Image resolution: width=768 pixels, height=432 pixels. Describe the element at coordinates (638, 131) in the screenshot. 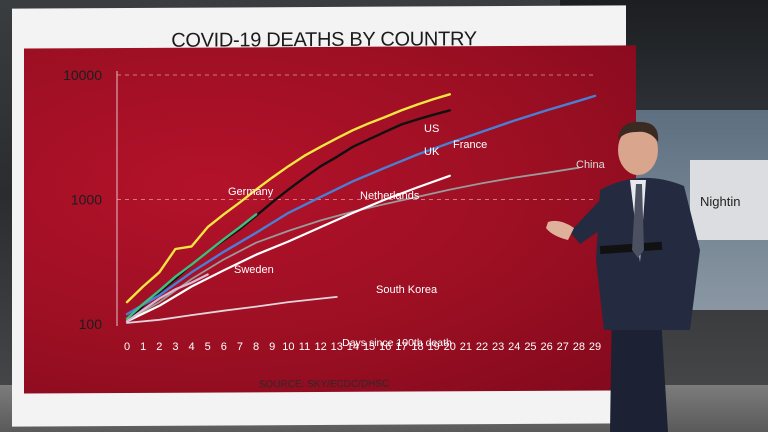

I see `presenter-hair` at that location.